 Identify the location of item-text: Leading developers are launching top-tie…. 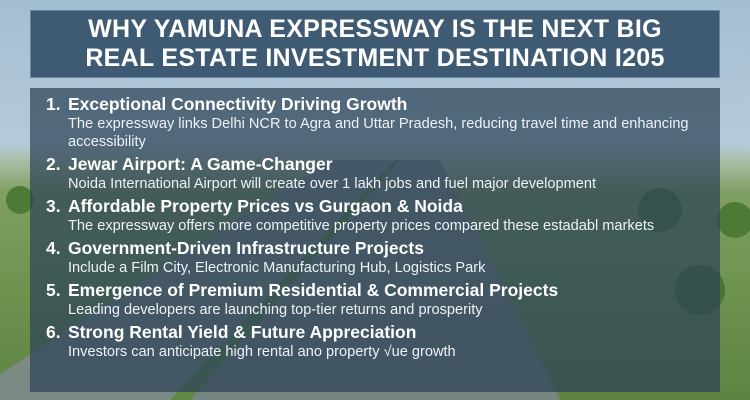
(275, 310).